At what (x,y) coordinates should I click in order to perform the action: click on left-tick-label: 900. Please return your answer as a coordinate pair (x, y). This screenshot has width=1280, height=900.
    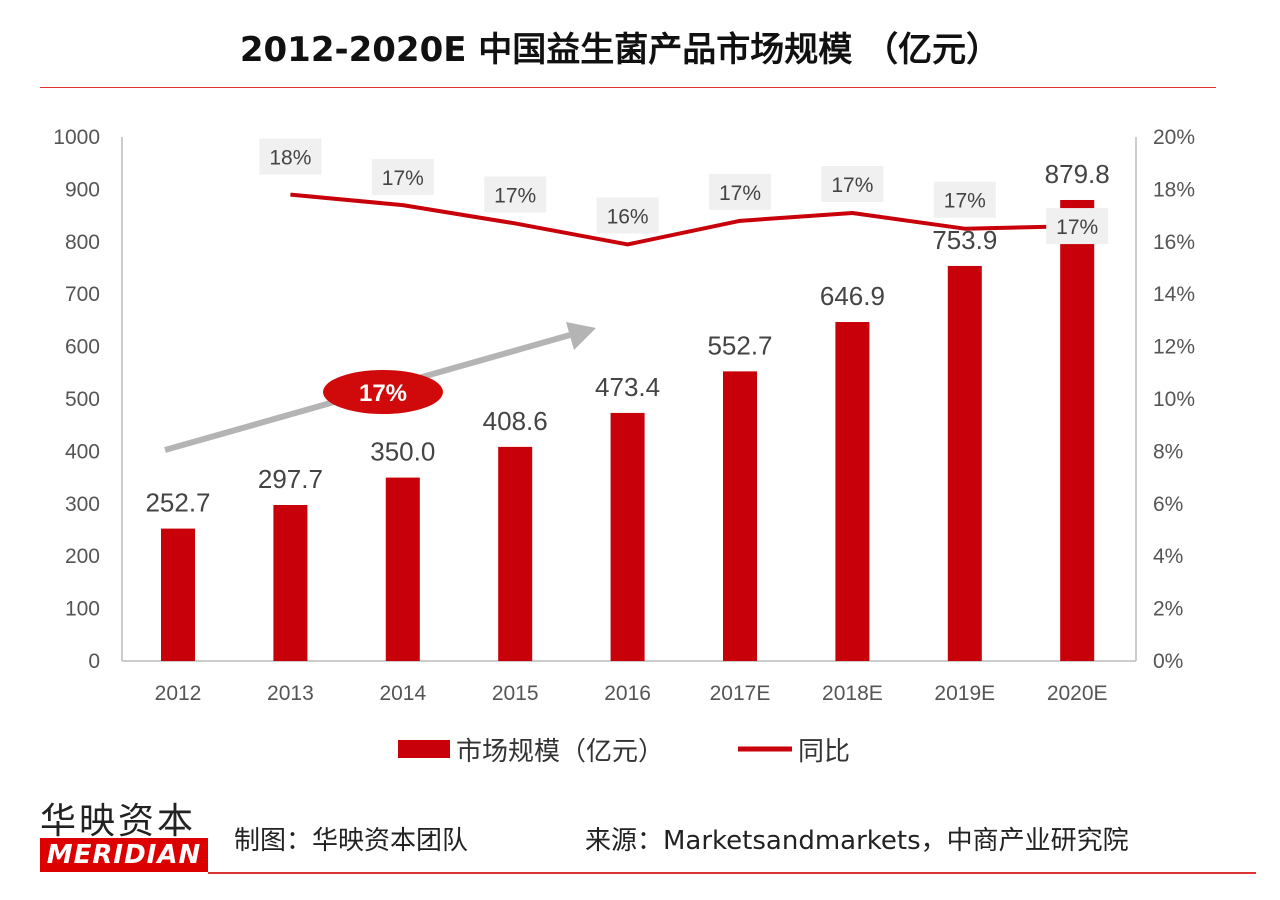
    Looking at the image, I should click on (82, 189).